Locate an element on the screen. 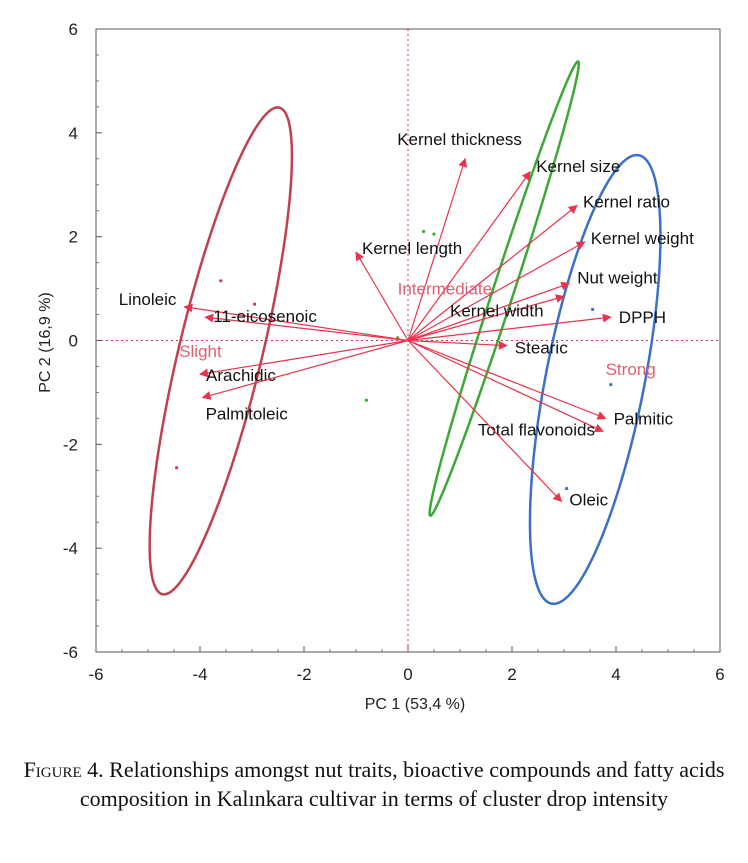 This screenshot has width=748, height=863. vector-11-eicosenoic is located at coordinates (306, 327).